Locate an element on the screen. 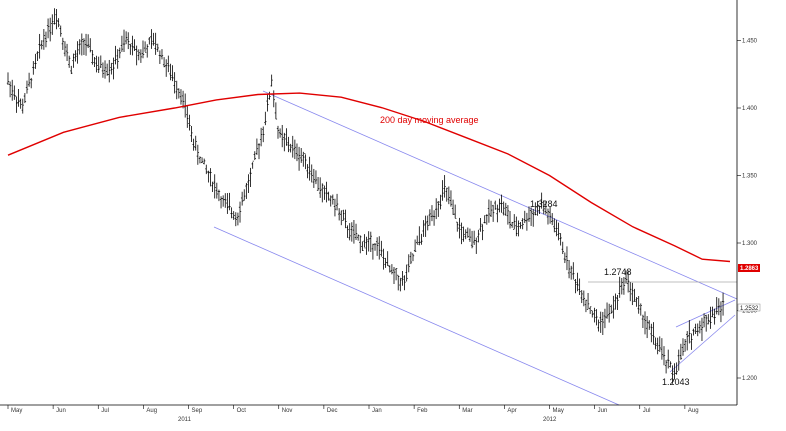 Image resolution: width=786 pixels, height=431 pixels. price-badge-last-bg is located at coordinates (749, 307).